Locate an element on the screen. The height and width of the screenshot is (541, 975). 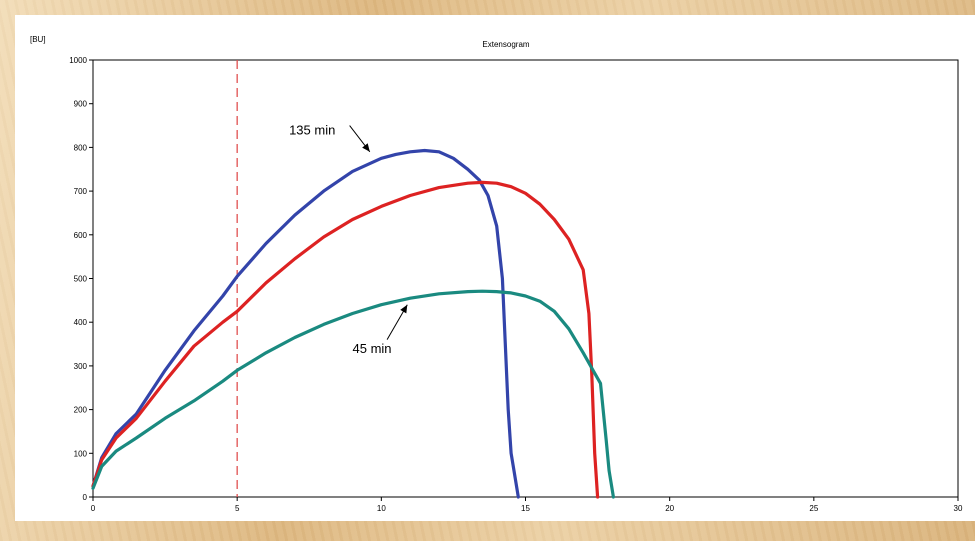
annotation-label: 135 min is located at coordinates (312, 129).